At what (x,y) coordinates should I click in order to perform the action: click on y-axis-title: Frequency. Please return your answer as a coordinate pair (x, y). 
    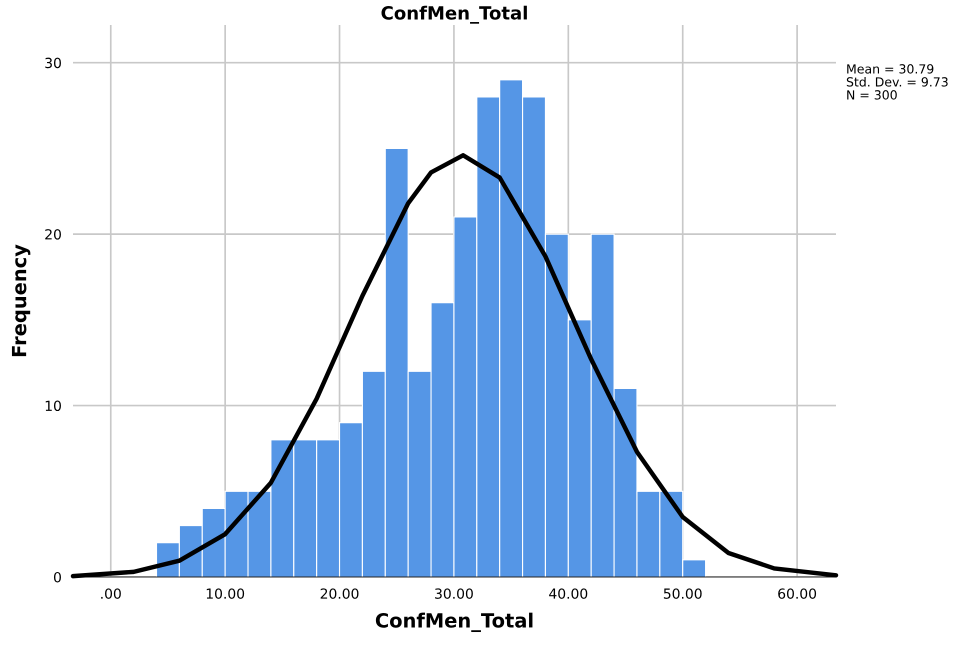
    Looking at the image, I should click on (21, 300).